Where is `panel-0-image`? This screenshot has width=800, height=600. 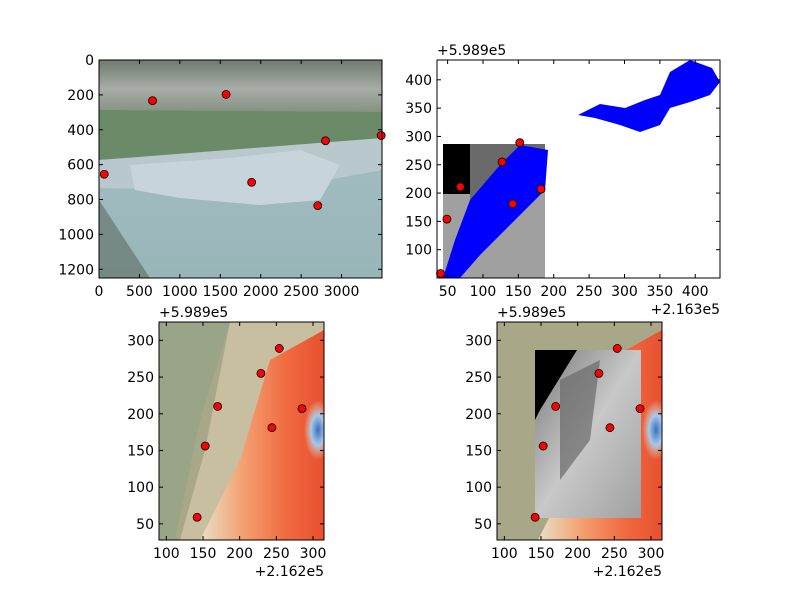 panel-0-image is located at coordinates (240, 169).